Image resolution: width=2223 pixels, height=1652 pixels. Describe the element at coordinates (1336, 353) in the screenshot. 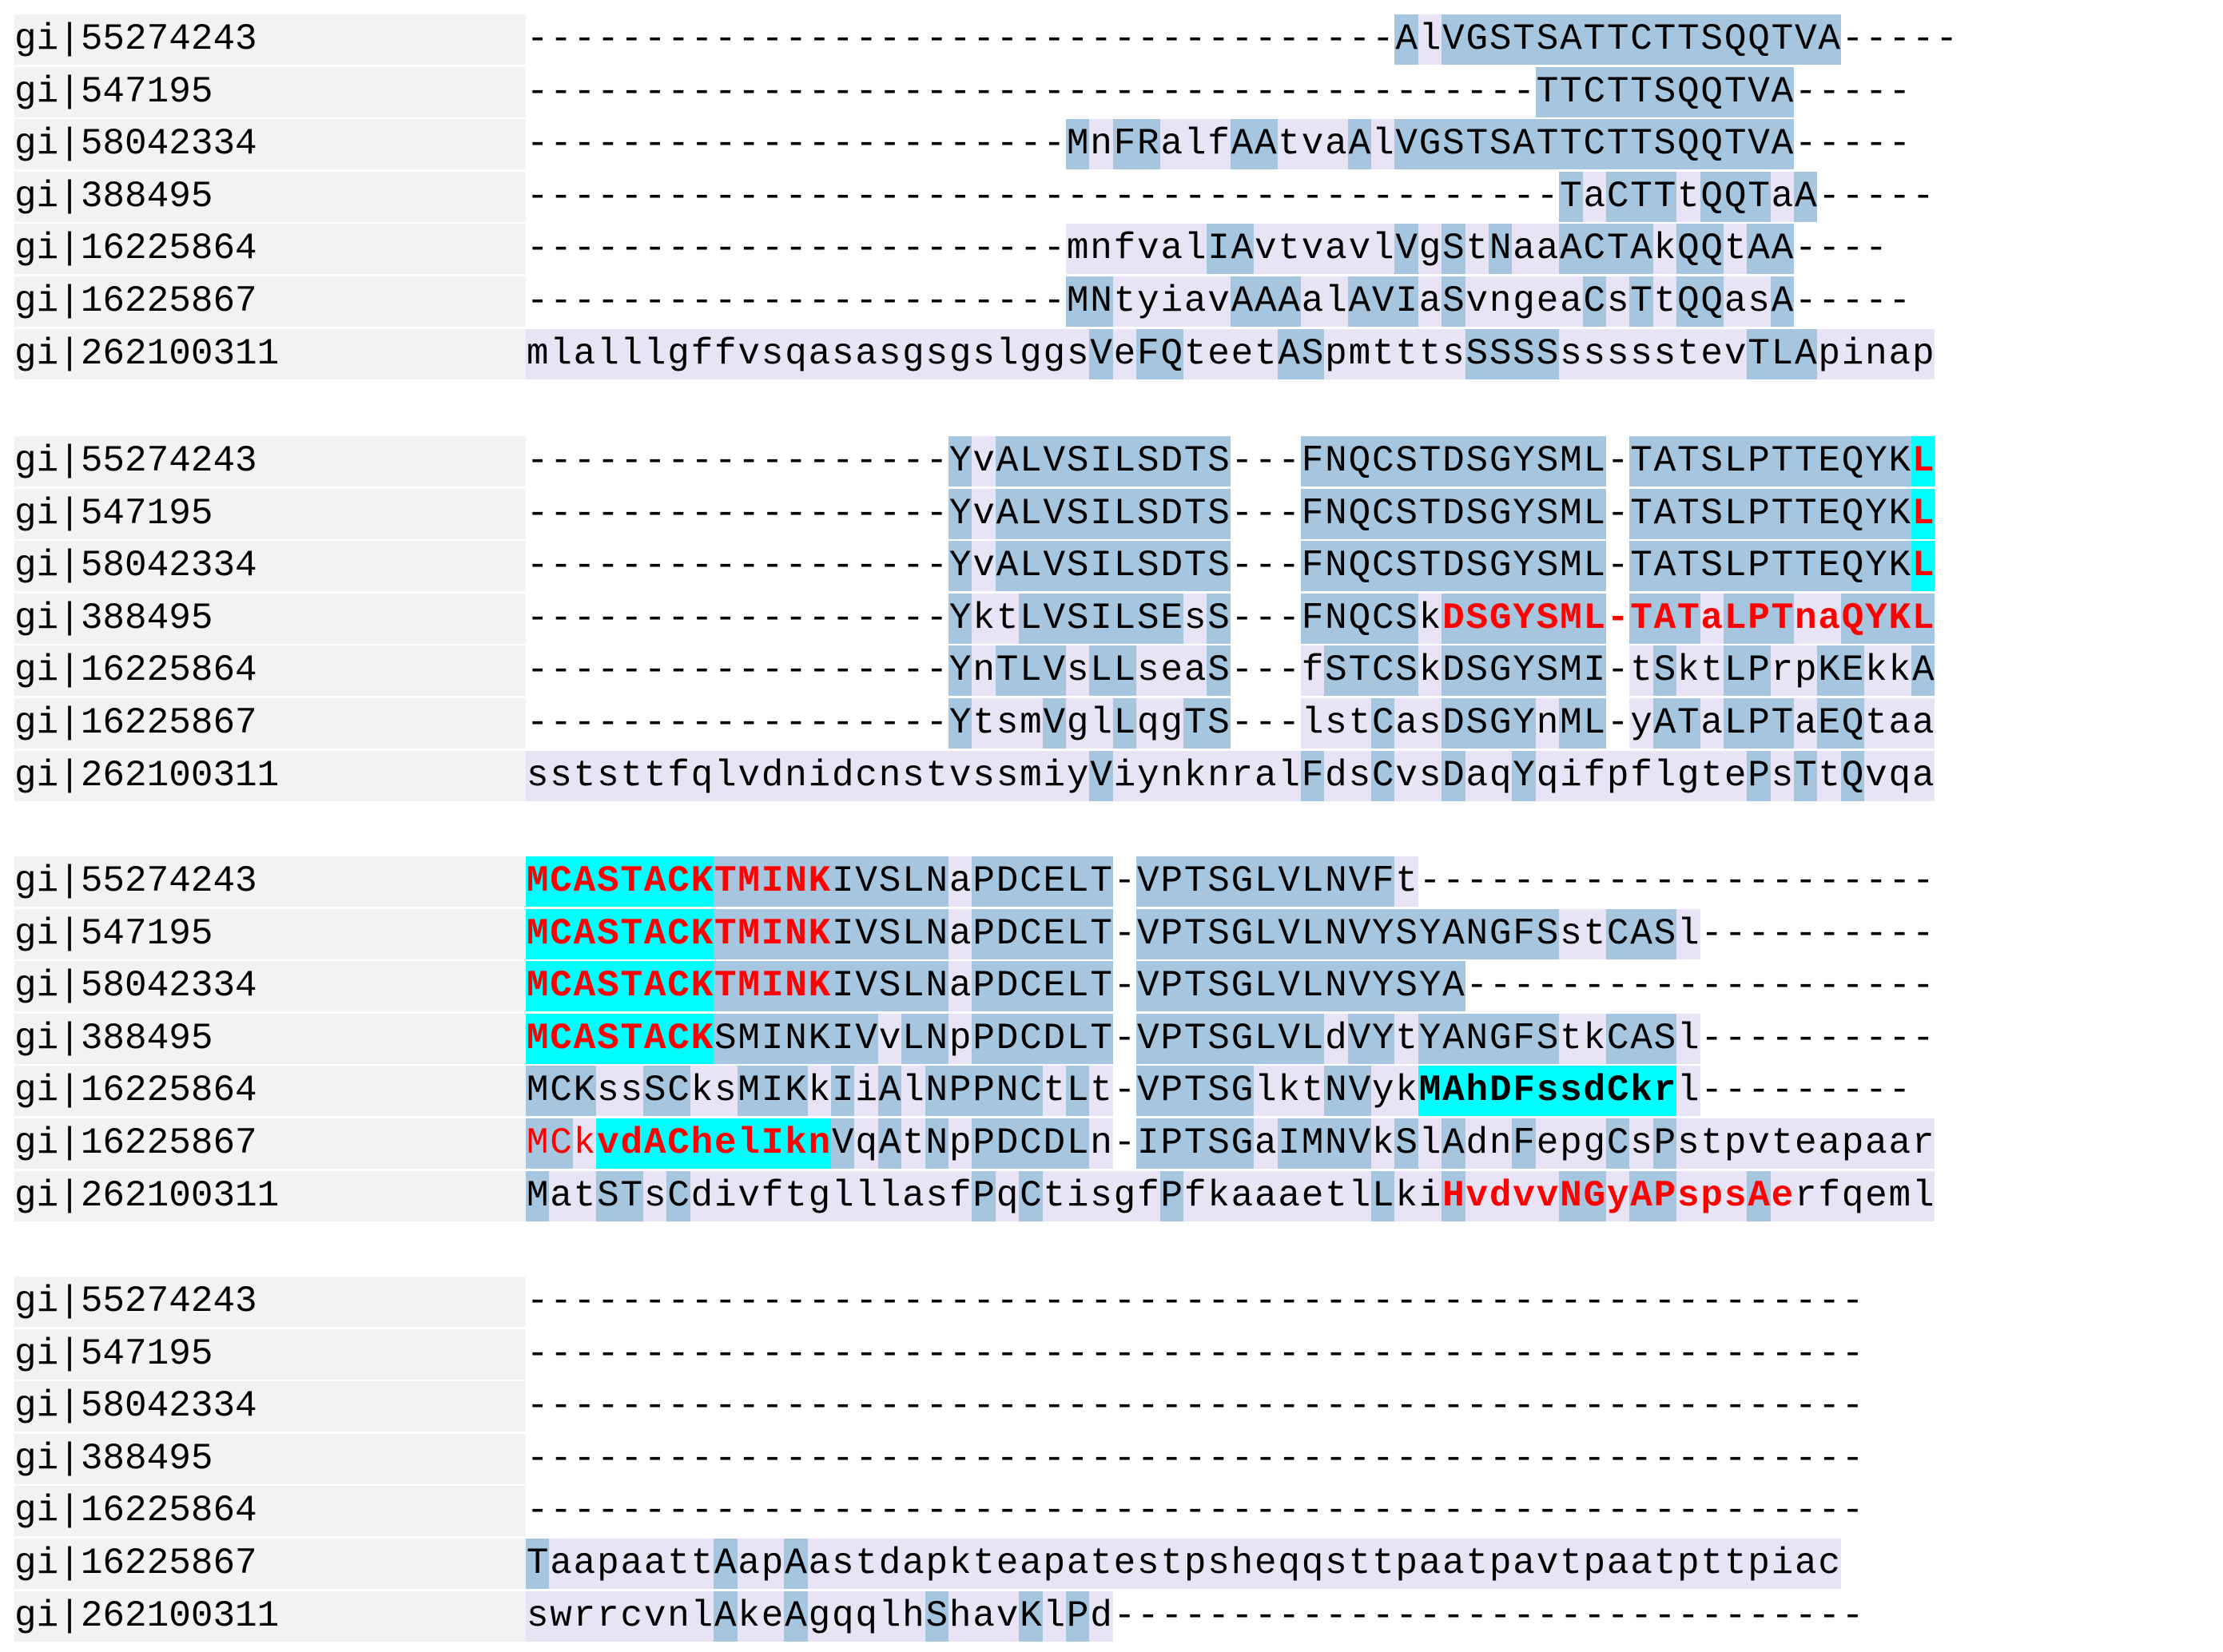

I see `residue: p` at that location.